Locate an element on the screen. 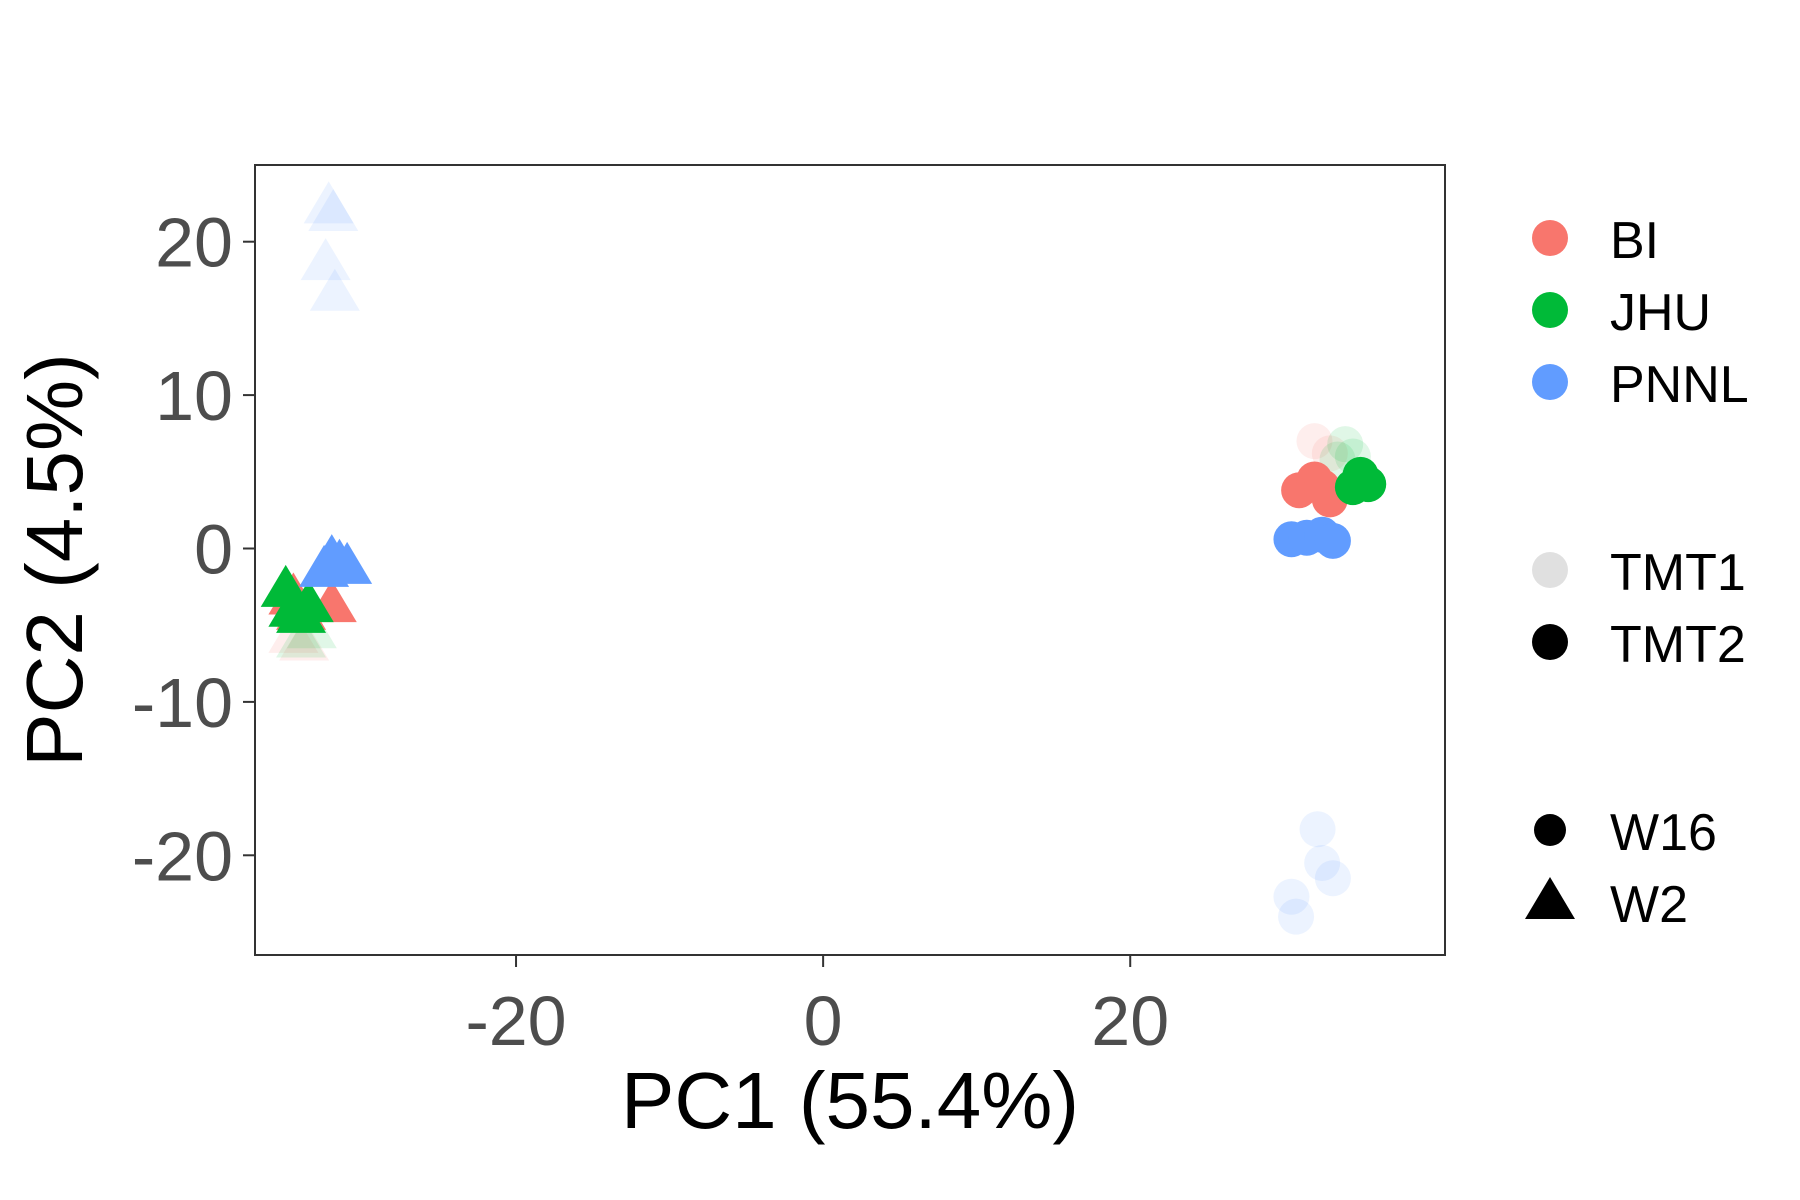  x-tick-label: -20 is located at coordinates (515, 1021).